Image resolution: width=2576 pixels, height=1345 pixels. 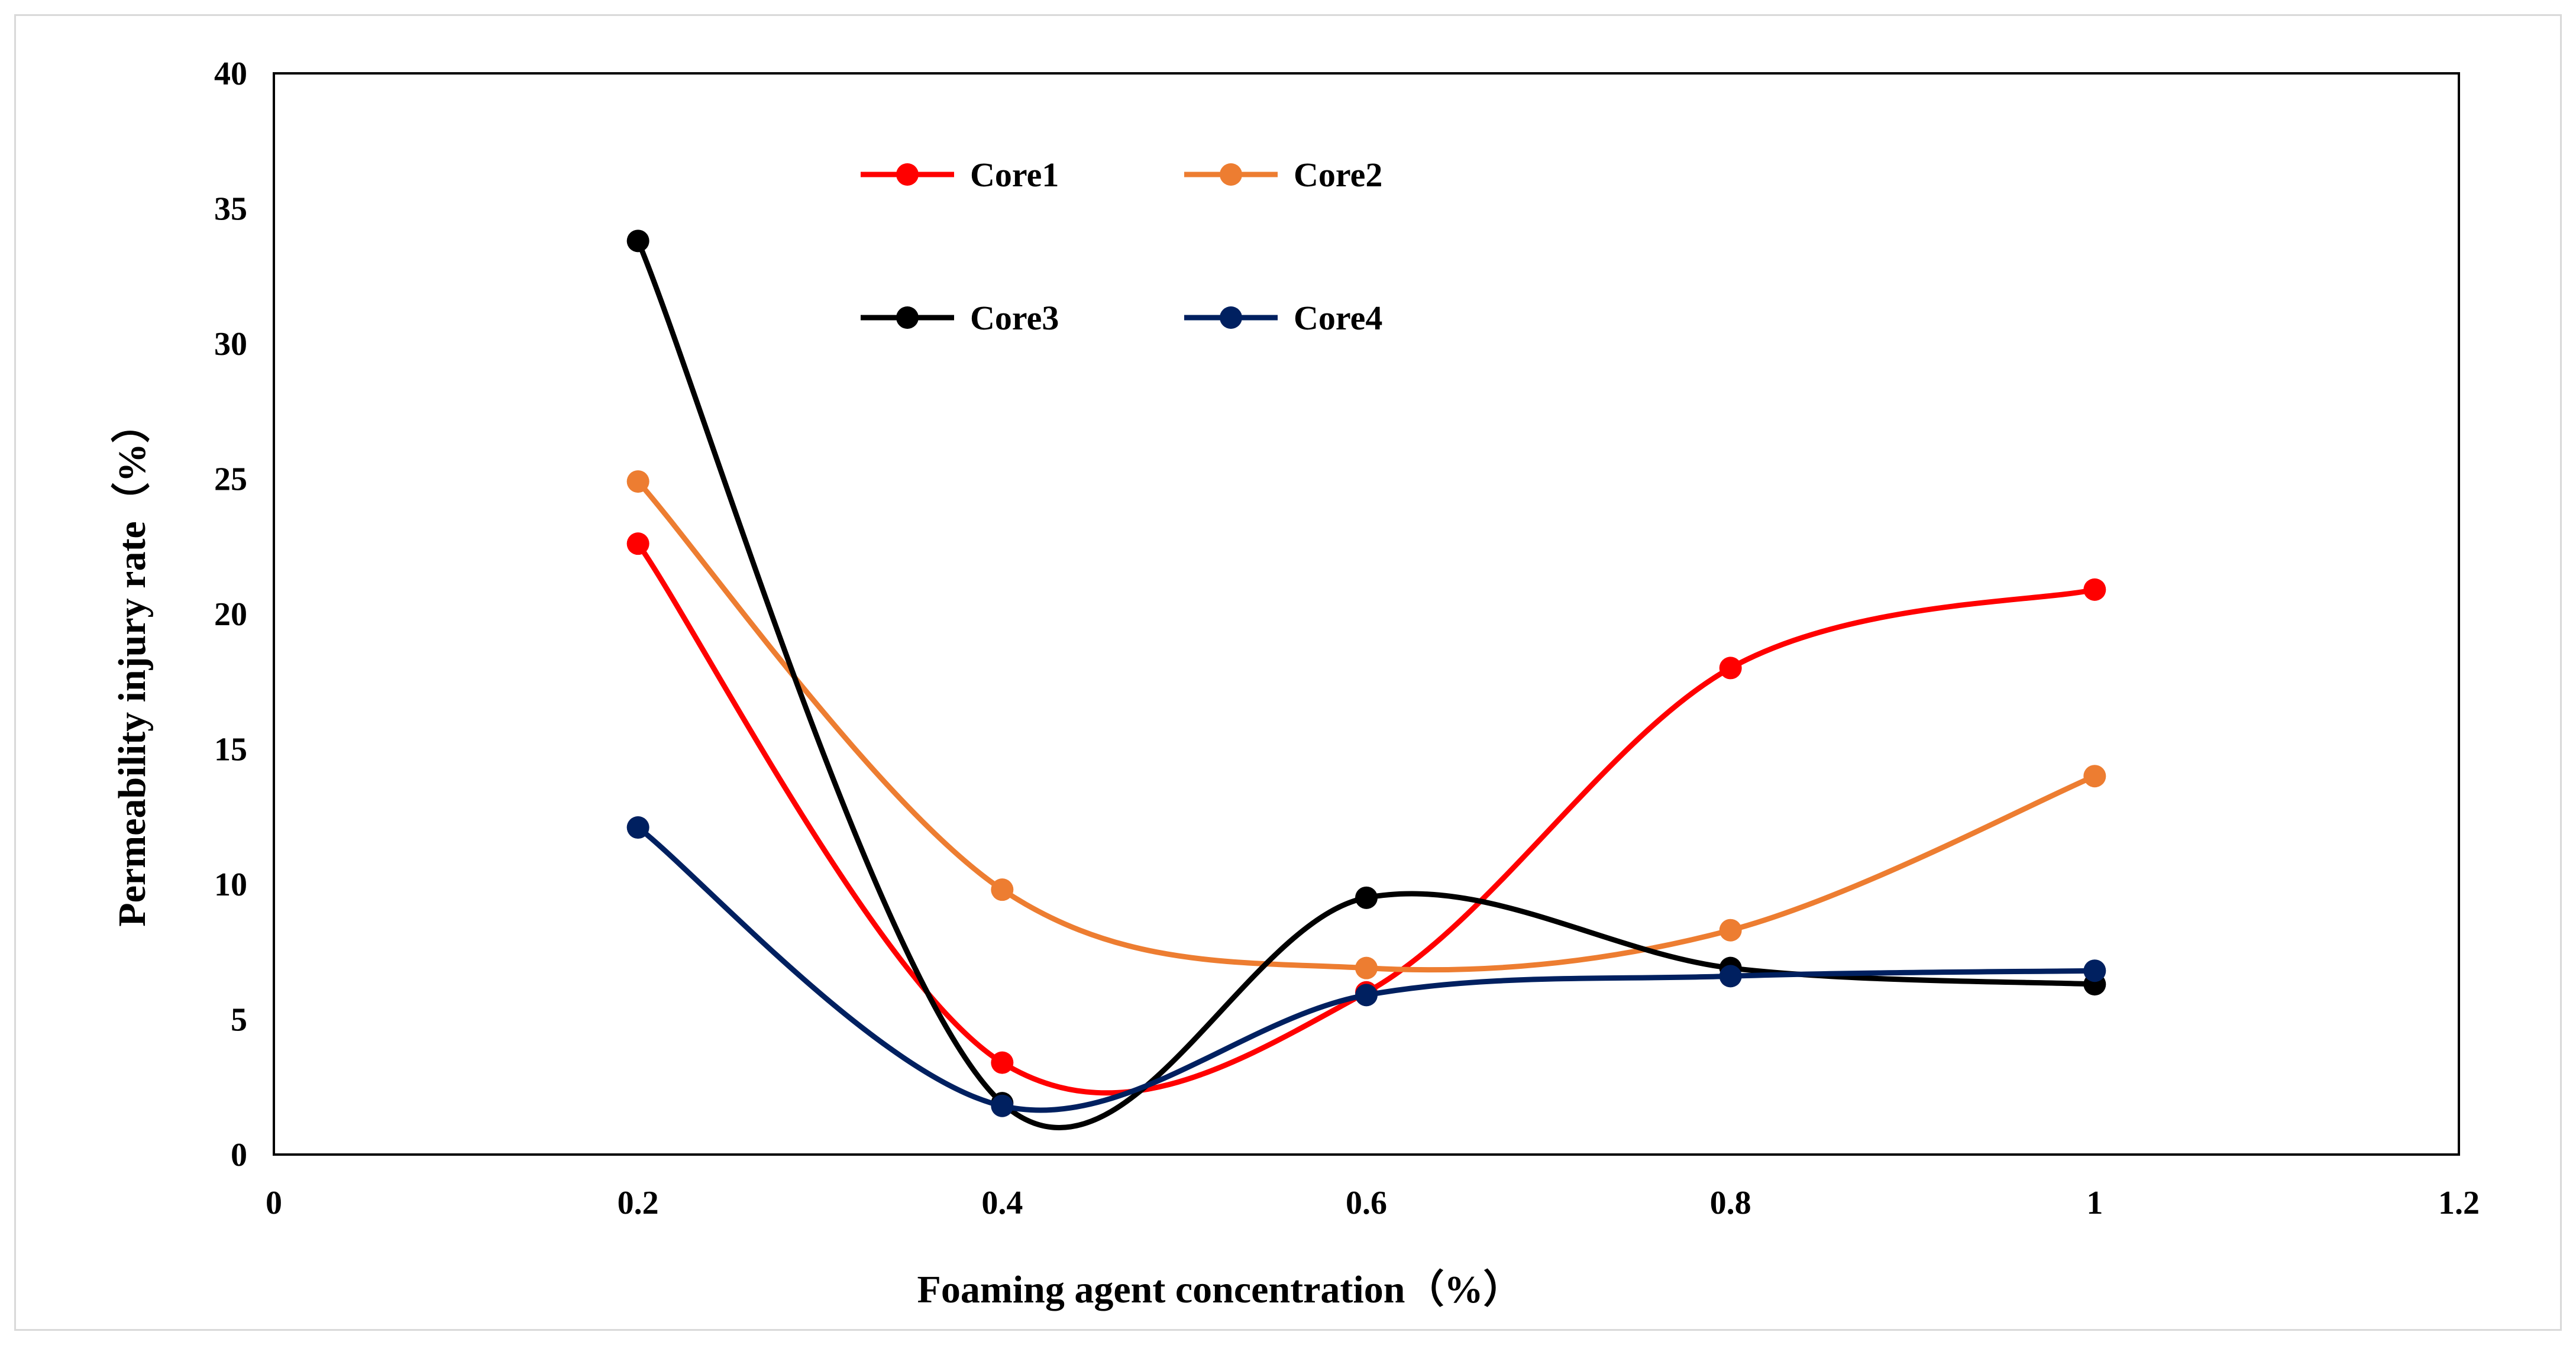 What do you see at coordinates (1014, 318) in the screenshot?
I see `legend-label: Core3` at bounding box center [1014, 318].